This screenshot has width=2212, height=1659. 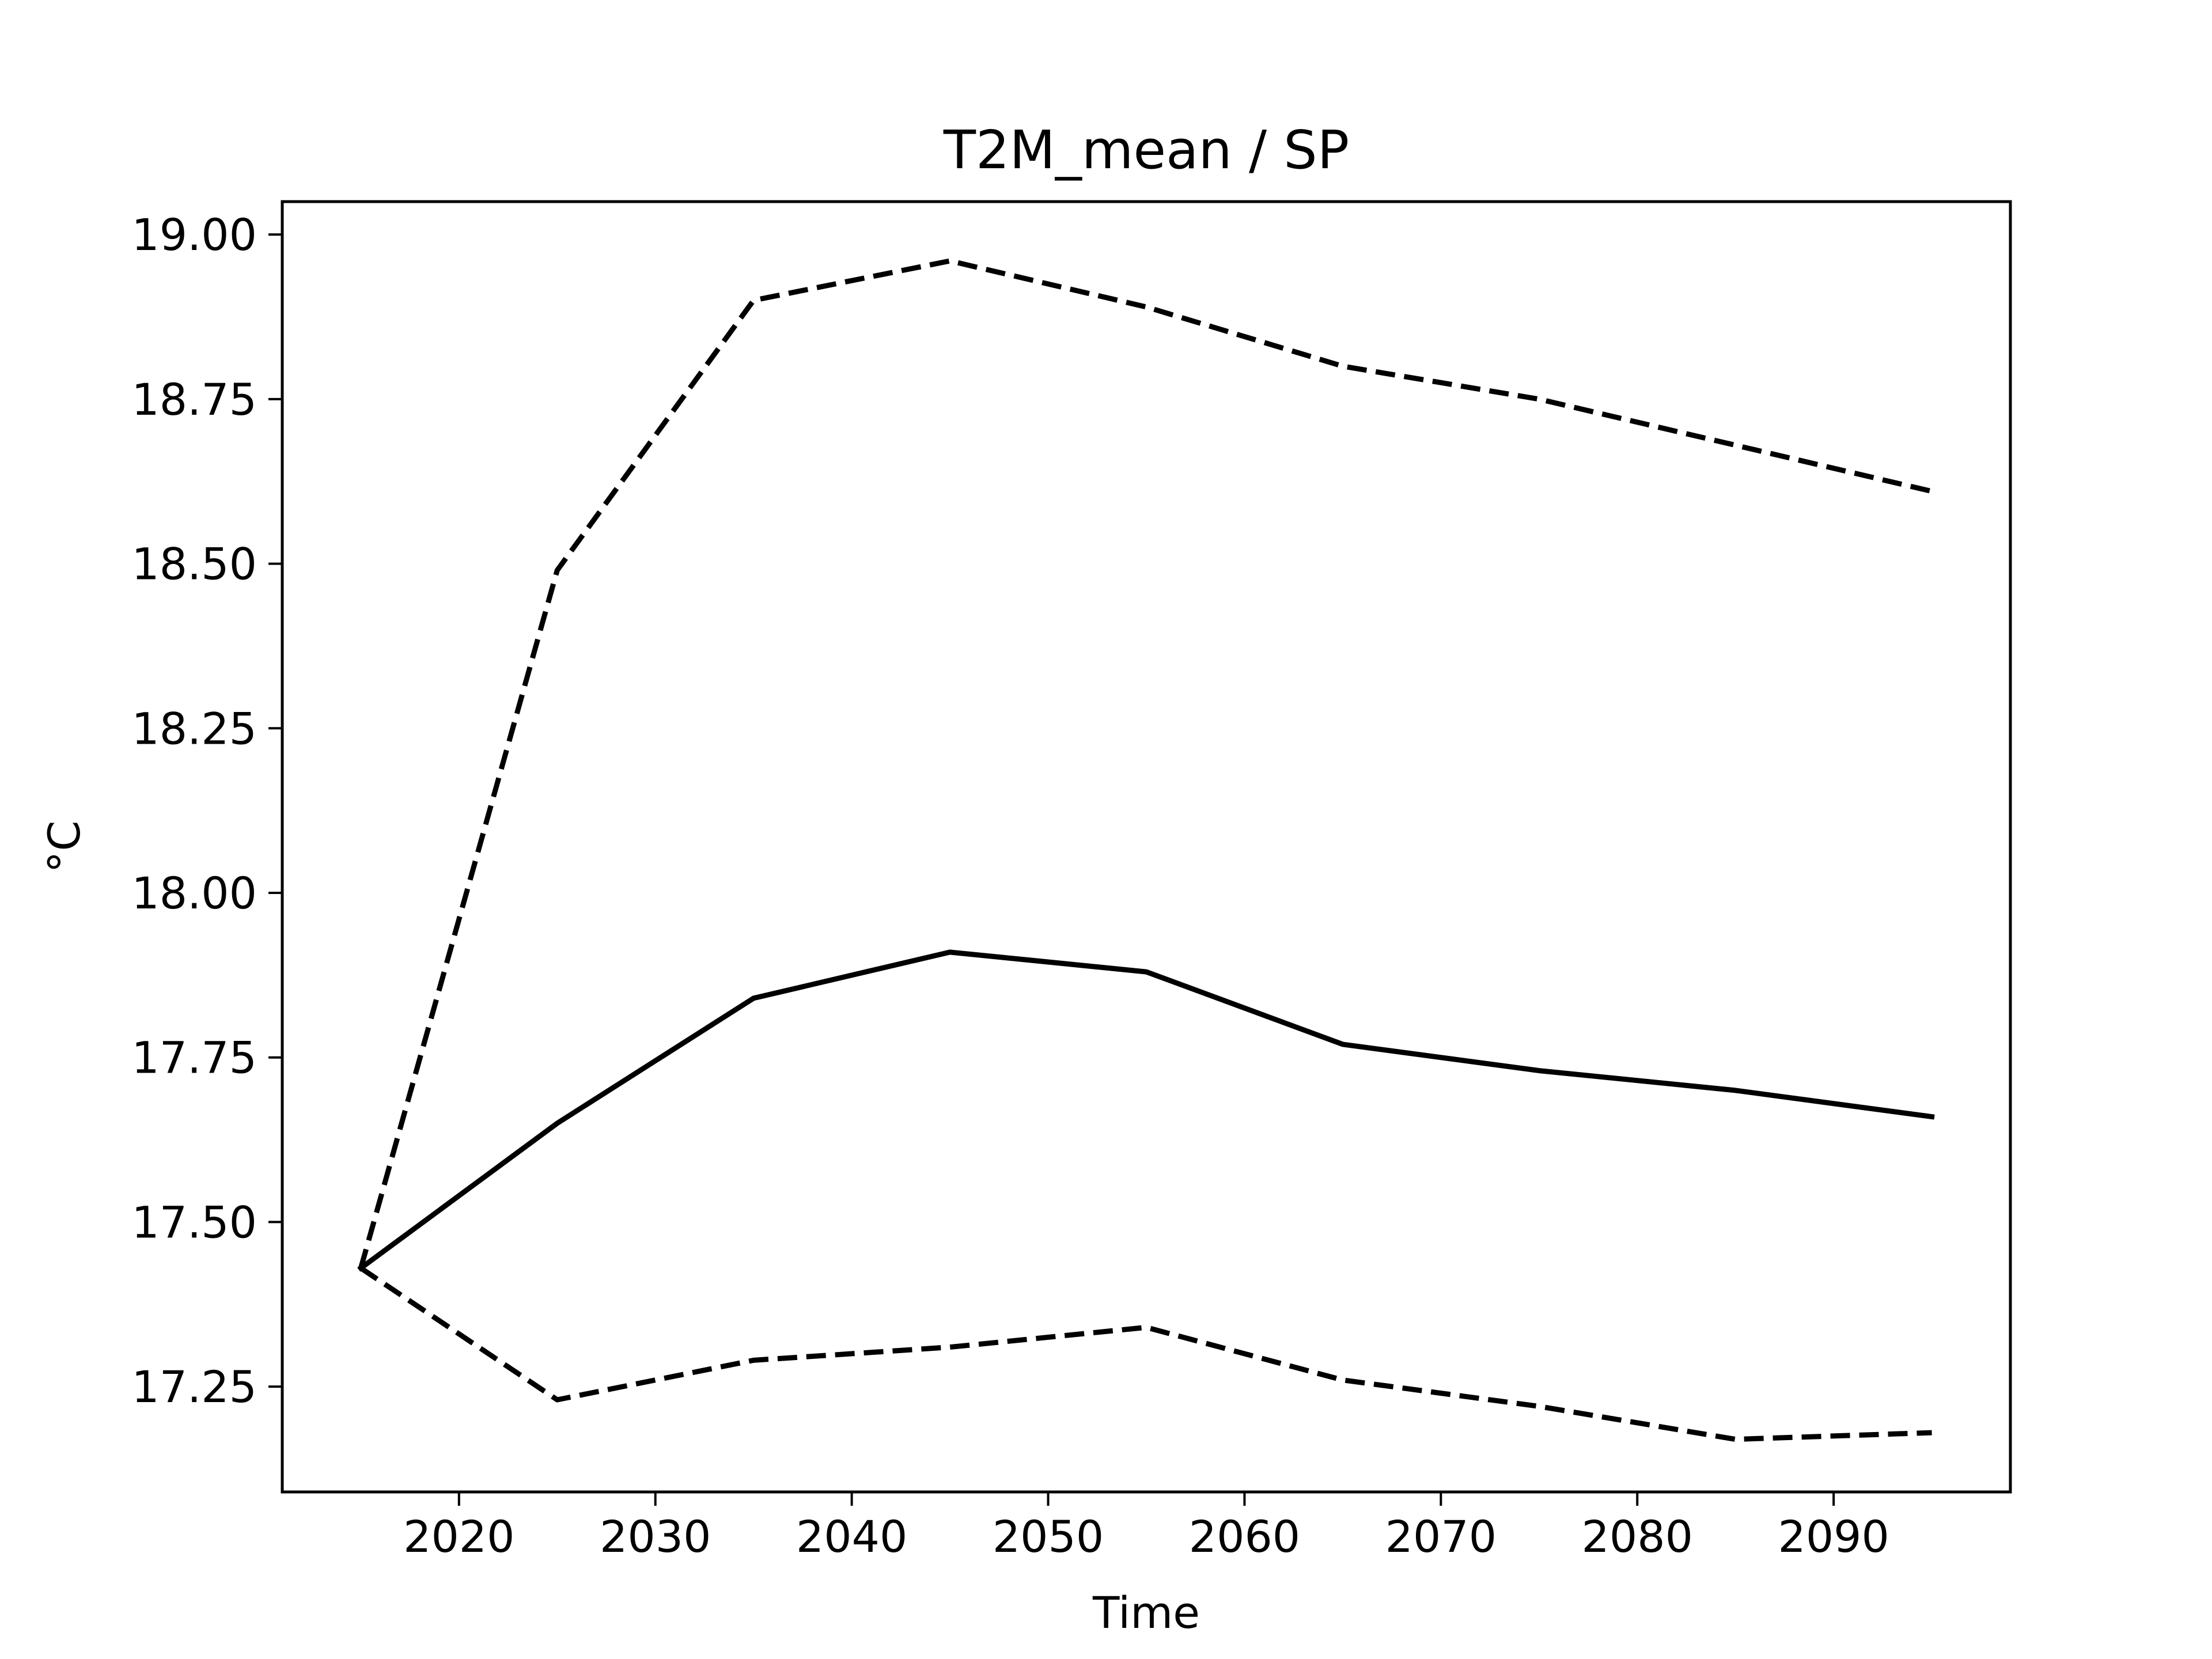 I want to click on x-tick-label: 2060, so click(x=1244, y=1536).